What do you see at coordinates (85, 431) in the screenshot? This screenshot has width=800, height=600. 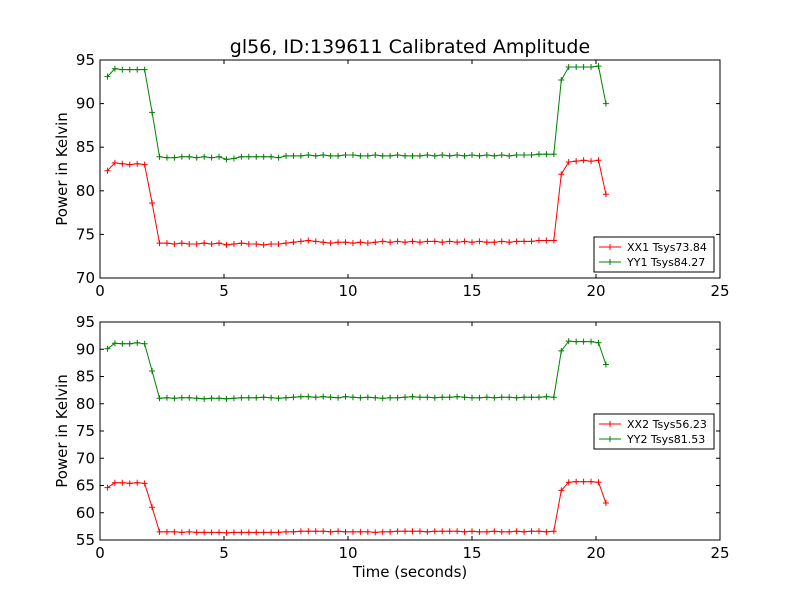 I see `y-tick-label: 75` at bounding box center [85, 431].